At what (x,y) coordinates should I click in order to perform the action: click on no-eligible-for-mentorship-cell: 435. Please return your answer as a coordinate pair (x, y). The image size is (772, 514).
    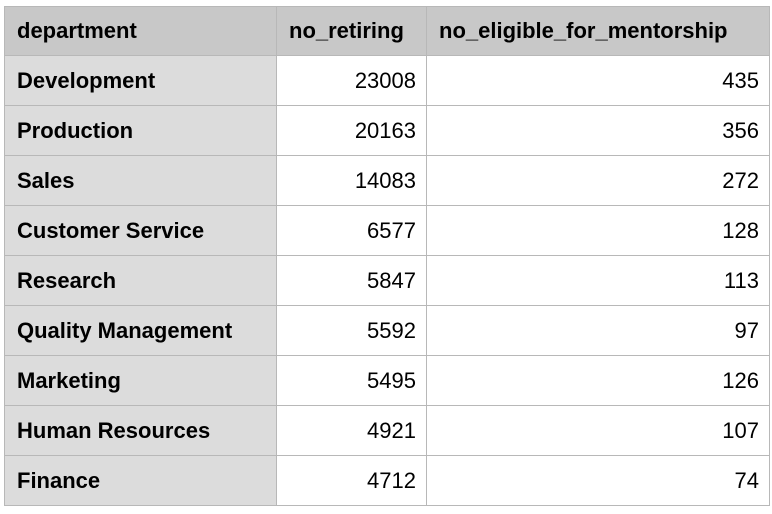
    Looking at the image, I should click on (598, 80).